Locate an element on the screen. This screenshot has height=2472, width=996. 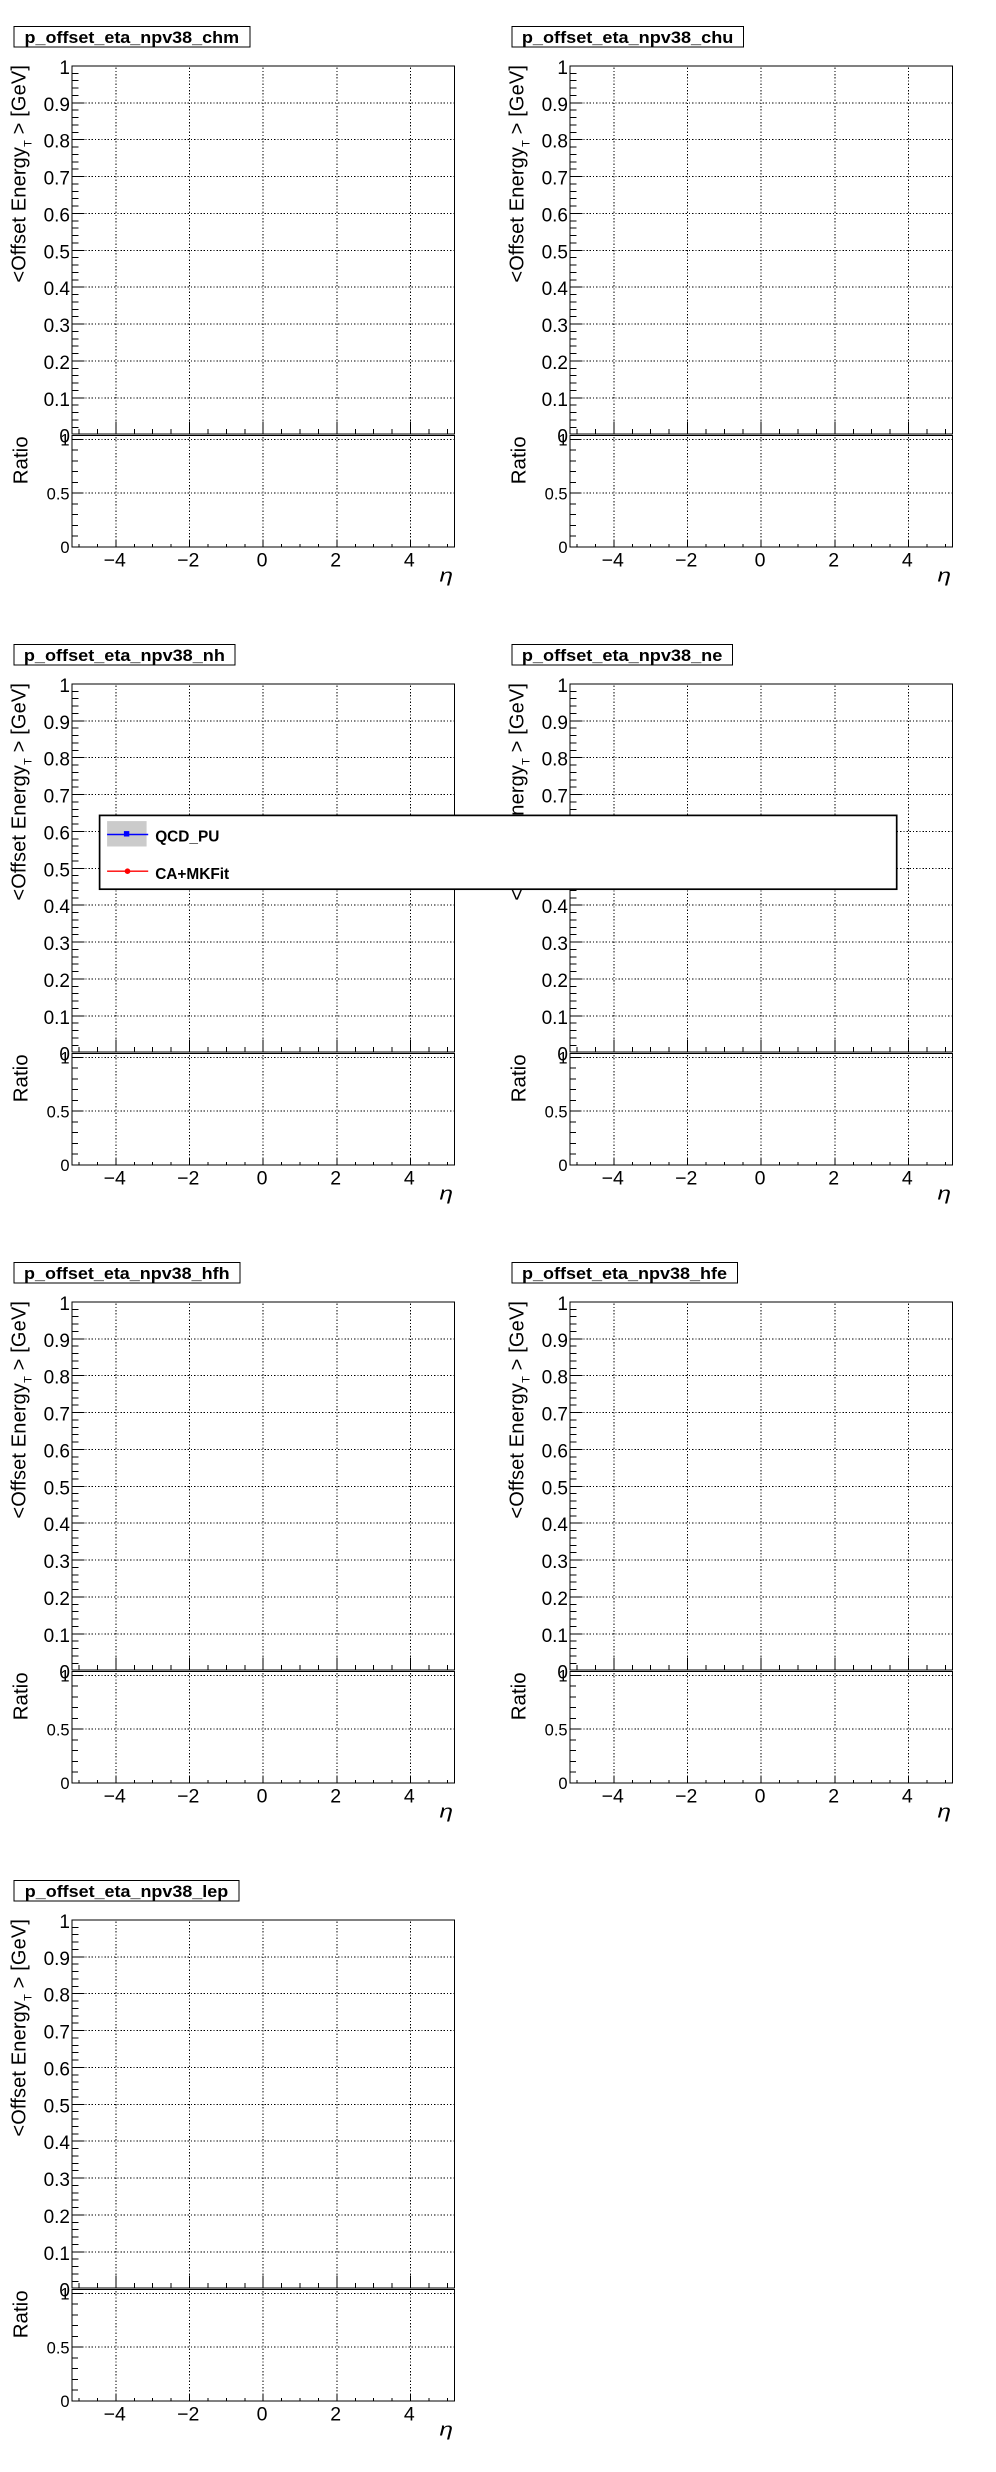
svg-text: p_offset_eta_npv38_hfe is located at coordinates (624, 1273).